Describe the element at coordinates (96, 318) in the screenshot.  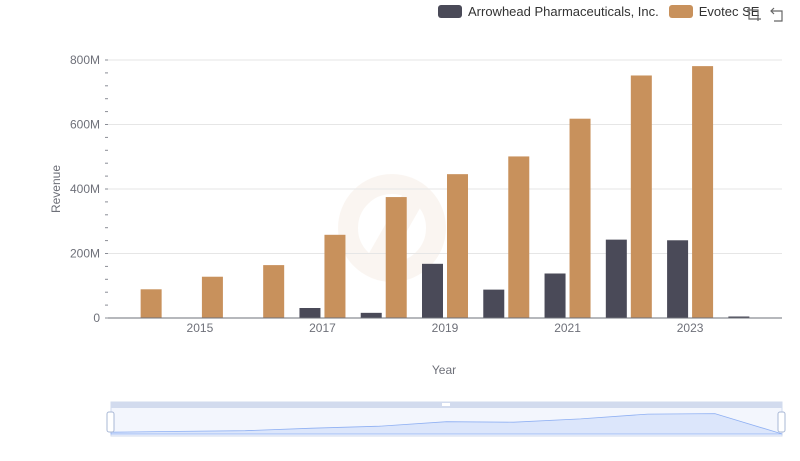
I see `y-tick-label: 0` at that location.